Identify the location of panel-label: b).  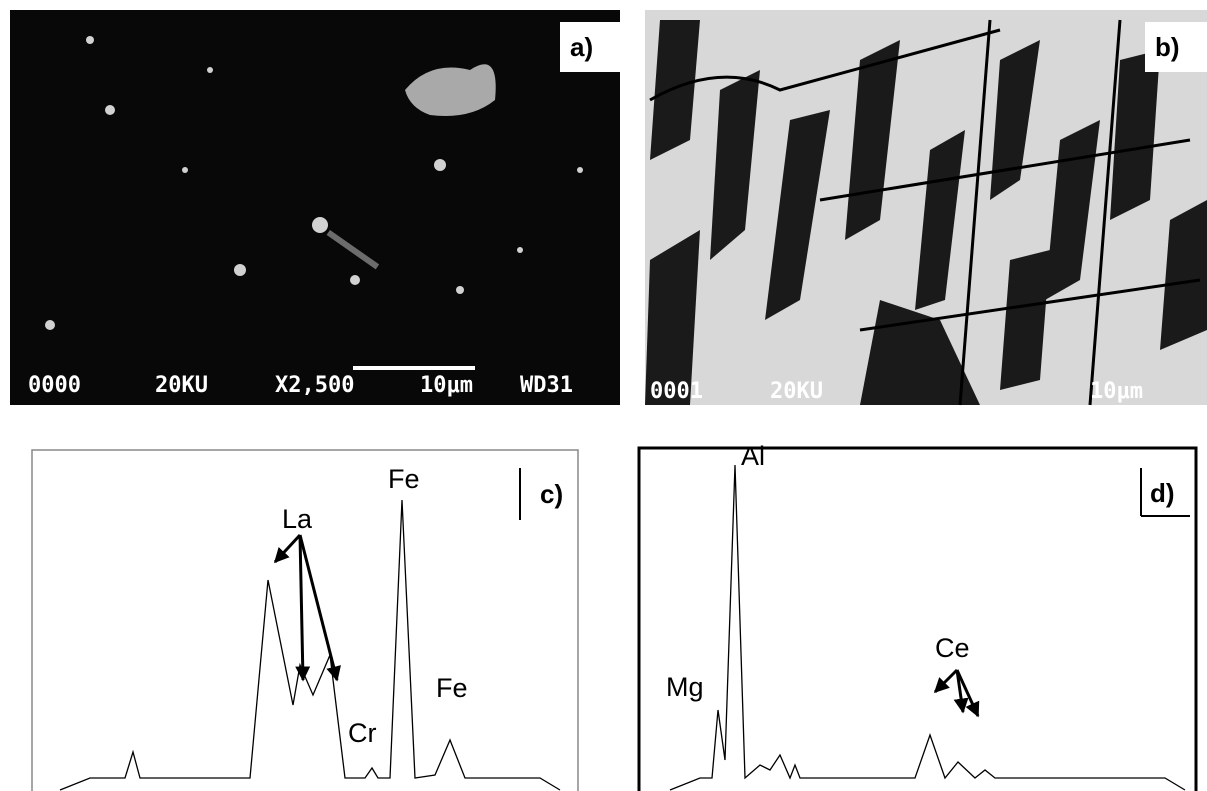
(1167, 47).